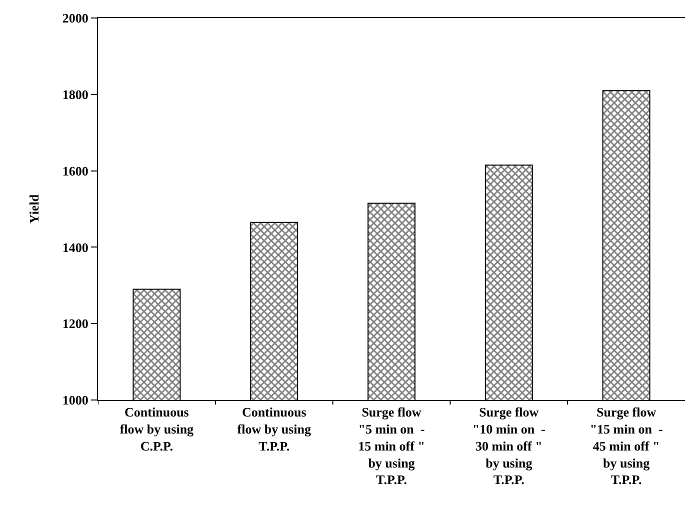  Describe the element at coordinates (274, 429) in the screenshot. I see `x-tick-label: Continuous flow by using T.P.P.` at that location.